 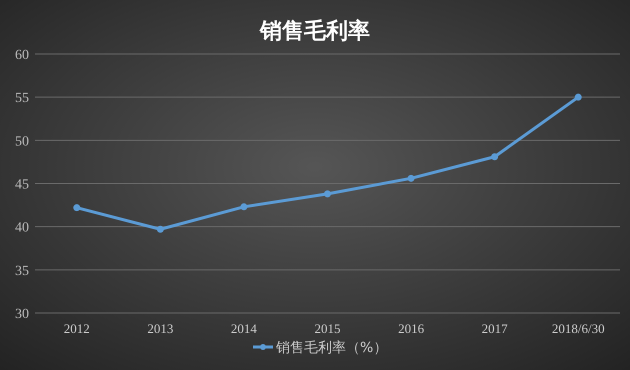 I want to click on legend-label: 销售毛利率（%）, so click(x=331, y=348).